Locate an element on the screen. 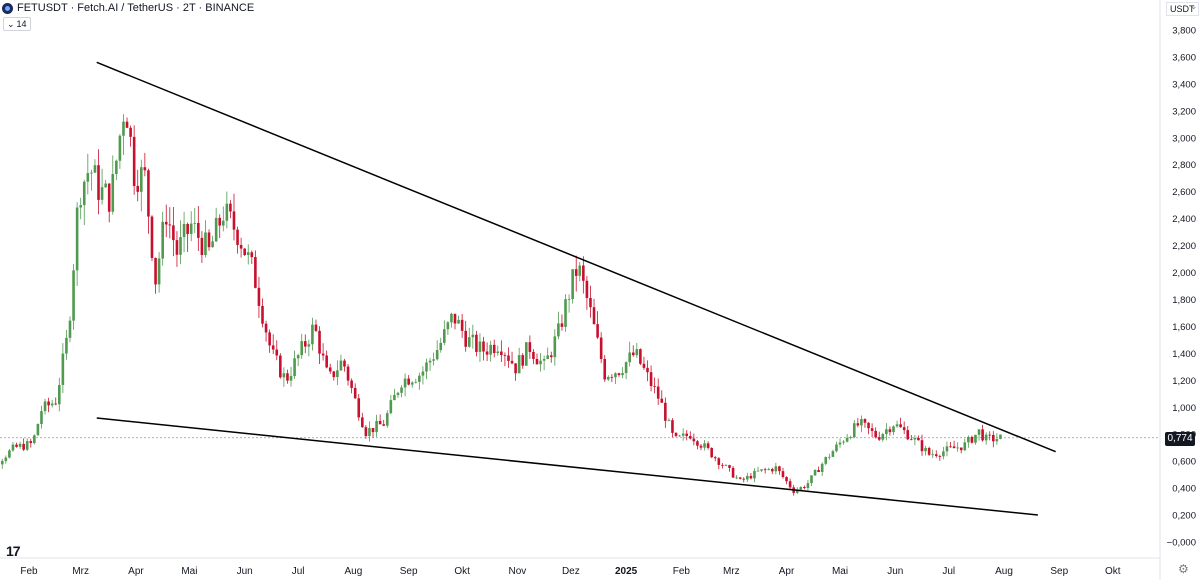 Image resolution: width=1200 pixels, height=580 pixels. y-tick-label: 1,400 is located at coordinates (1184, 354).